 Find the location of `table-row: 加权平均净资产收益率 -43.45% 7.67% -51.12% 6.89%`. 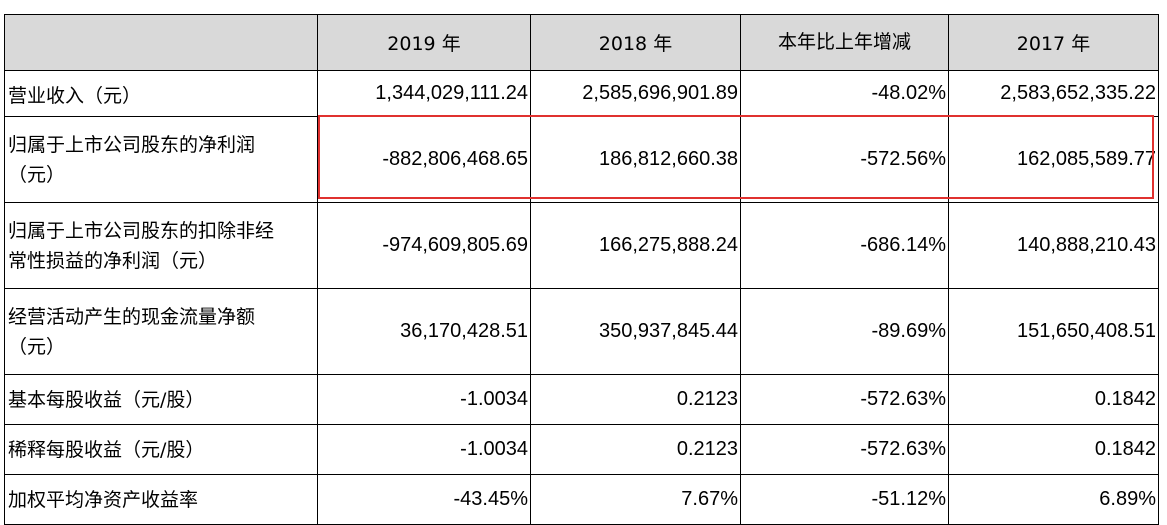

table-row: 加权平均净资产收益率 -43.45% 7.67% -51.12% 6.89% is located at coordinates (581, 499).